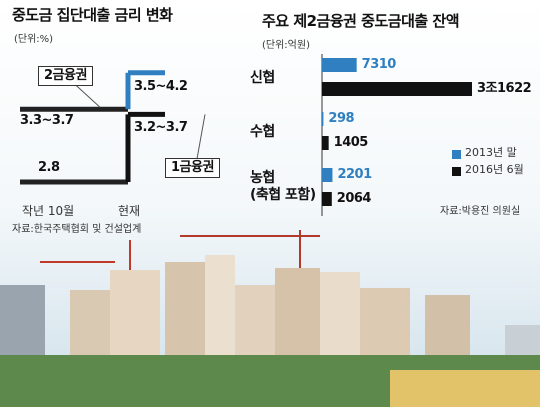  Describe the element at coordinates (494, 169) in the screenshot. I see `legend-label: 2016년 6월` at that location.